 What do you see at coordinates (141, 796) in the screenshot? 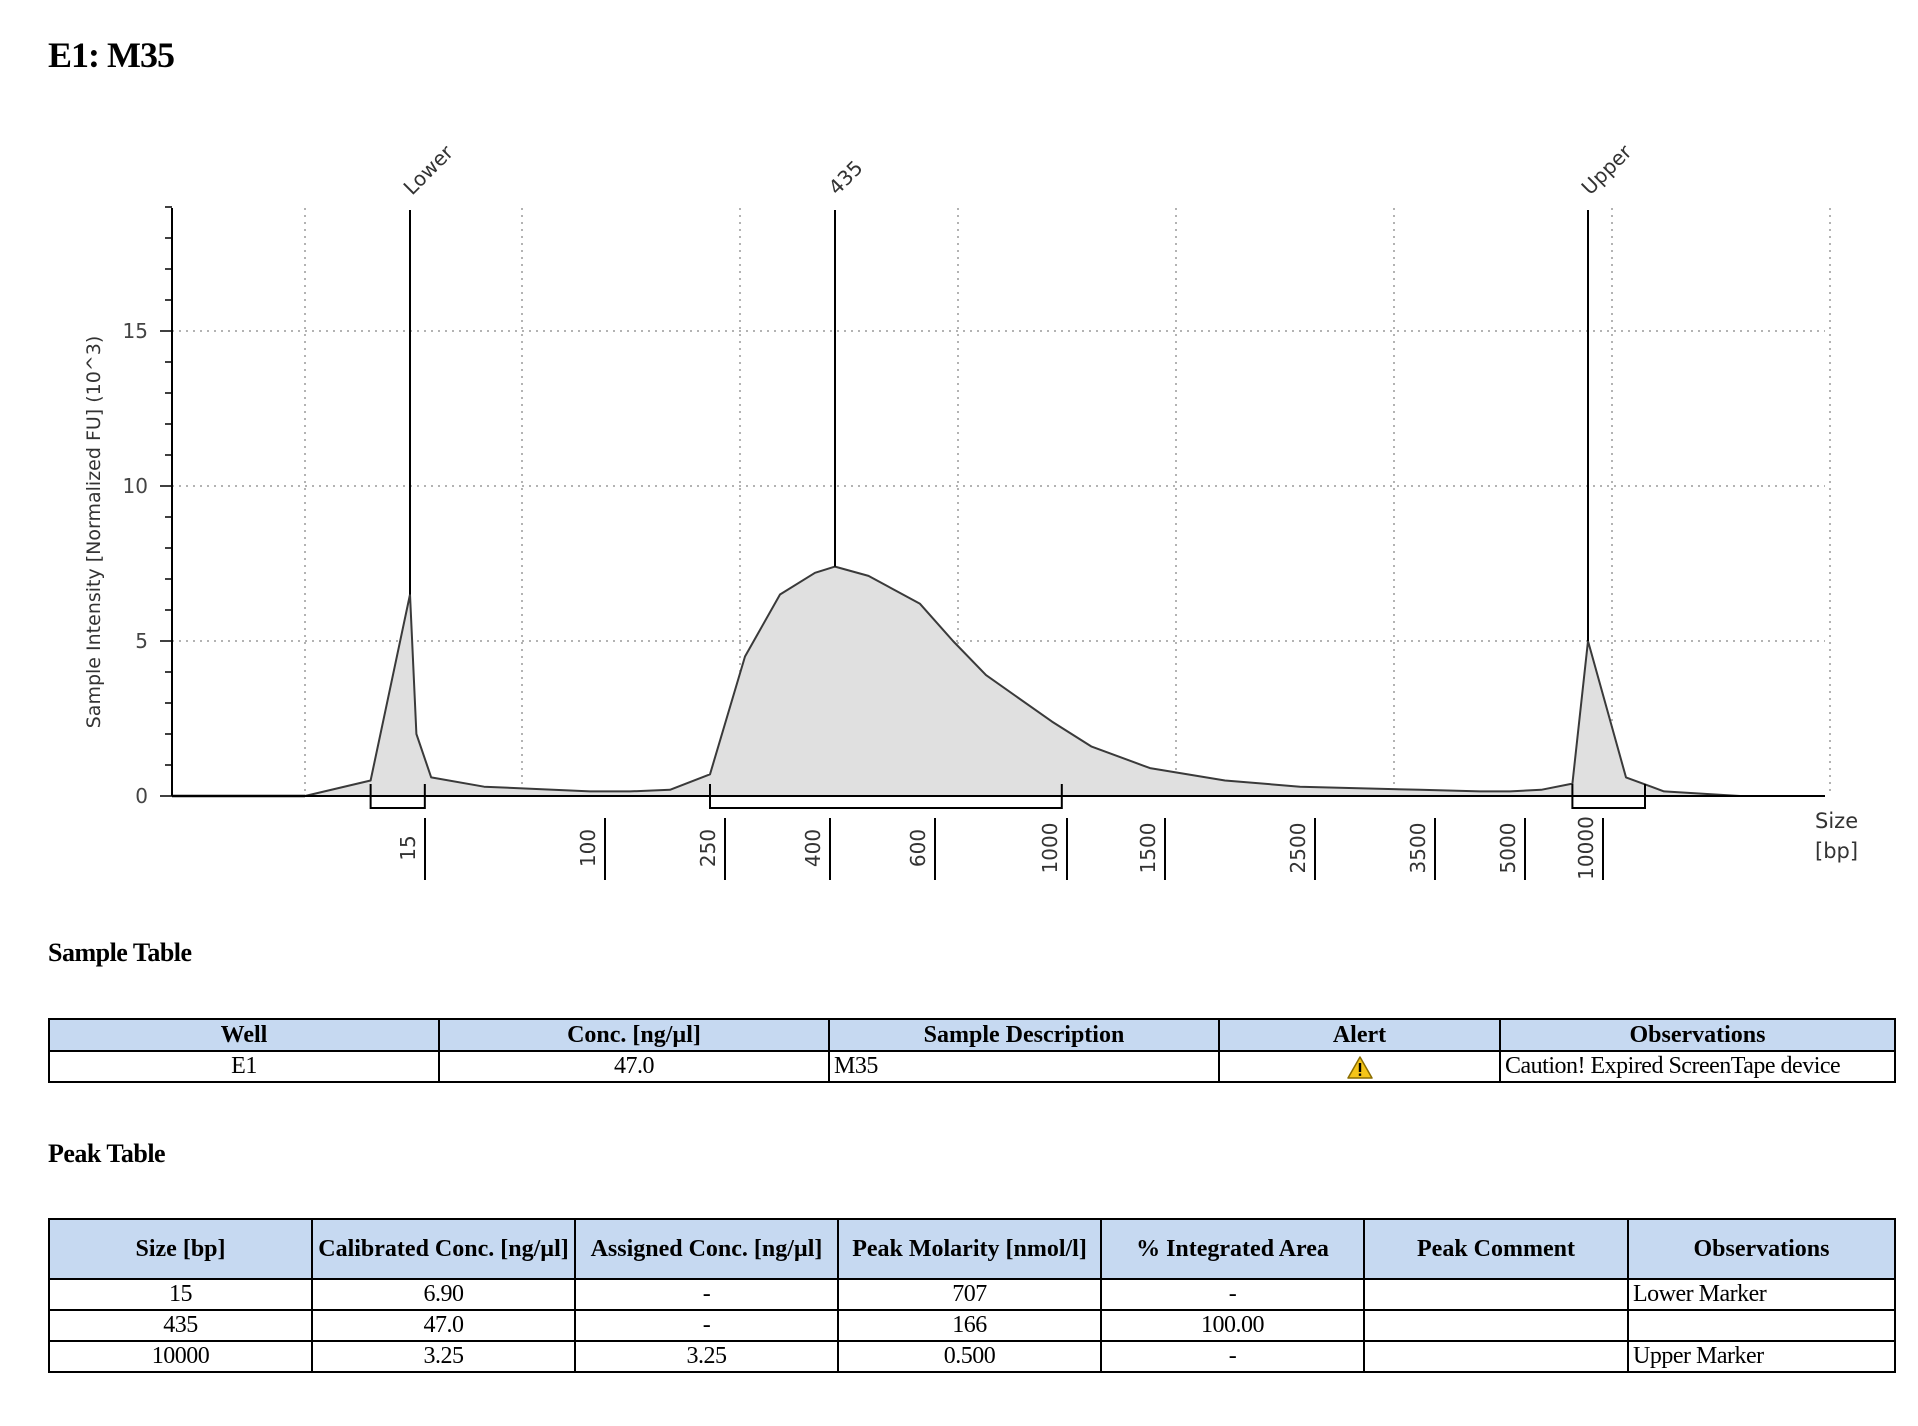
I see `y-tick-label: 0` at bounding box center [141, 796].